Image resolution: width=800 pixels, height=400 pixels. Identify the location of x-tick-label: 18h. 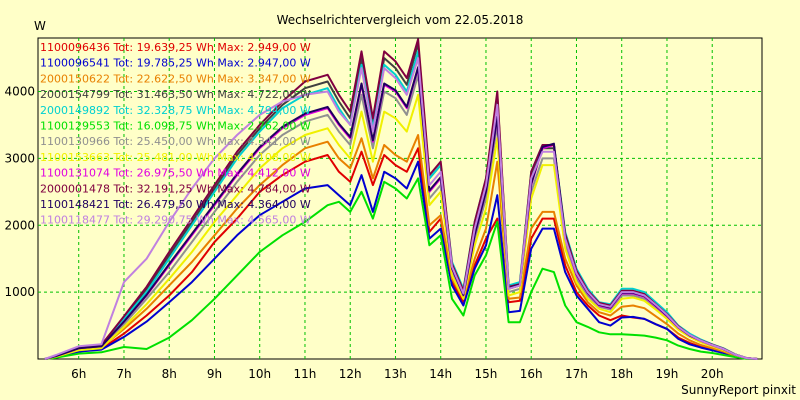
(621, 374).